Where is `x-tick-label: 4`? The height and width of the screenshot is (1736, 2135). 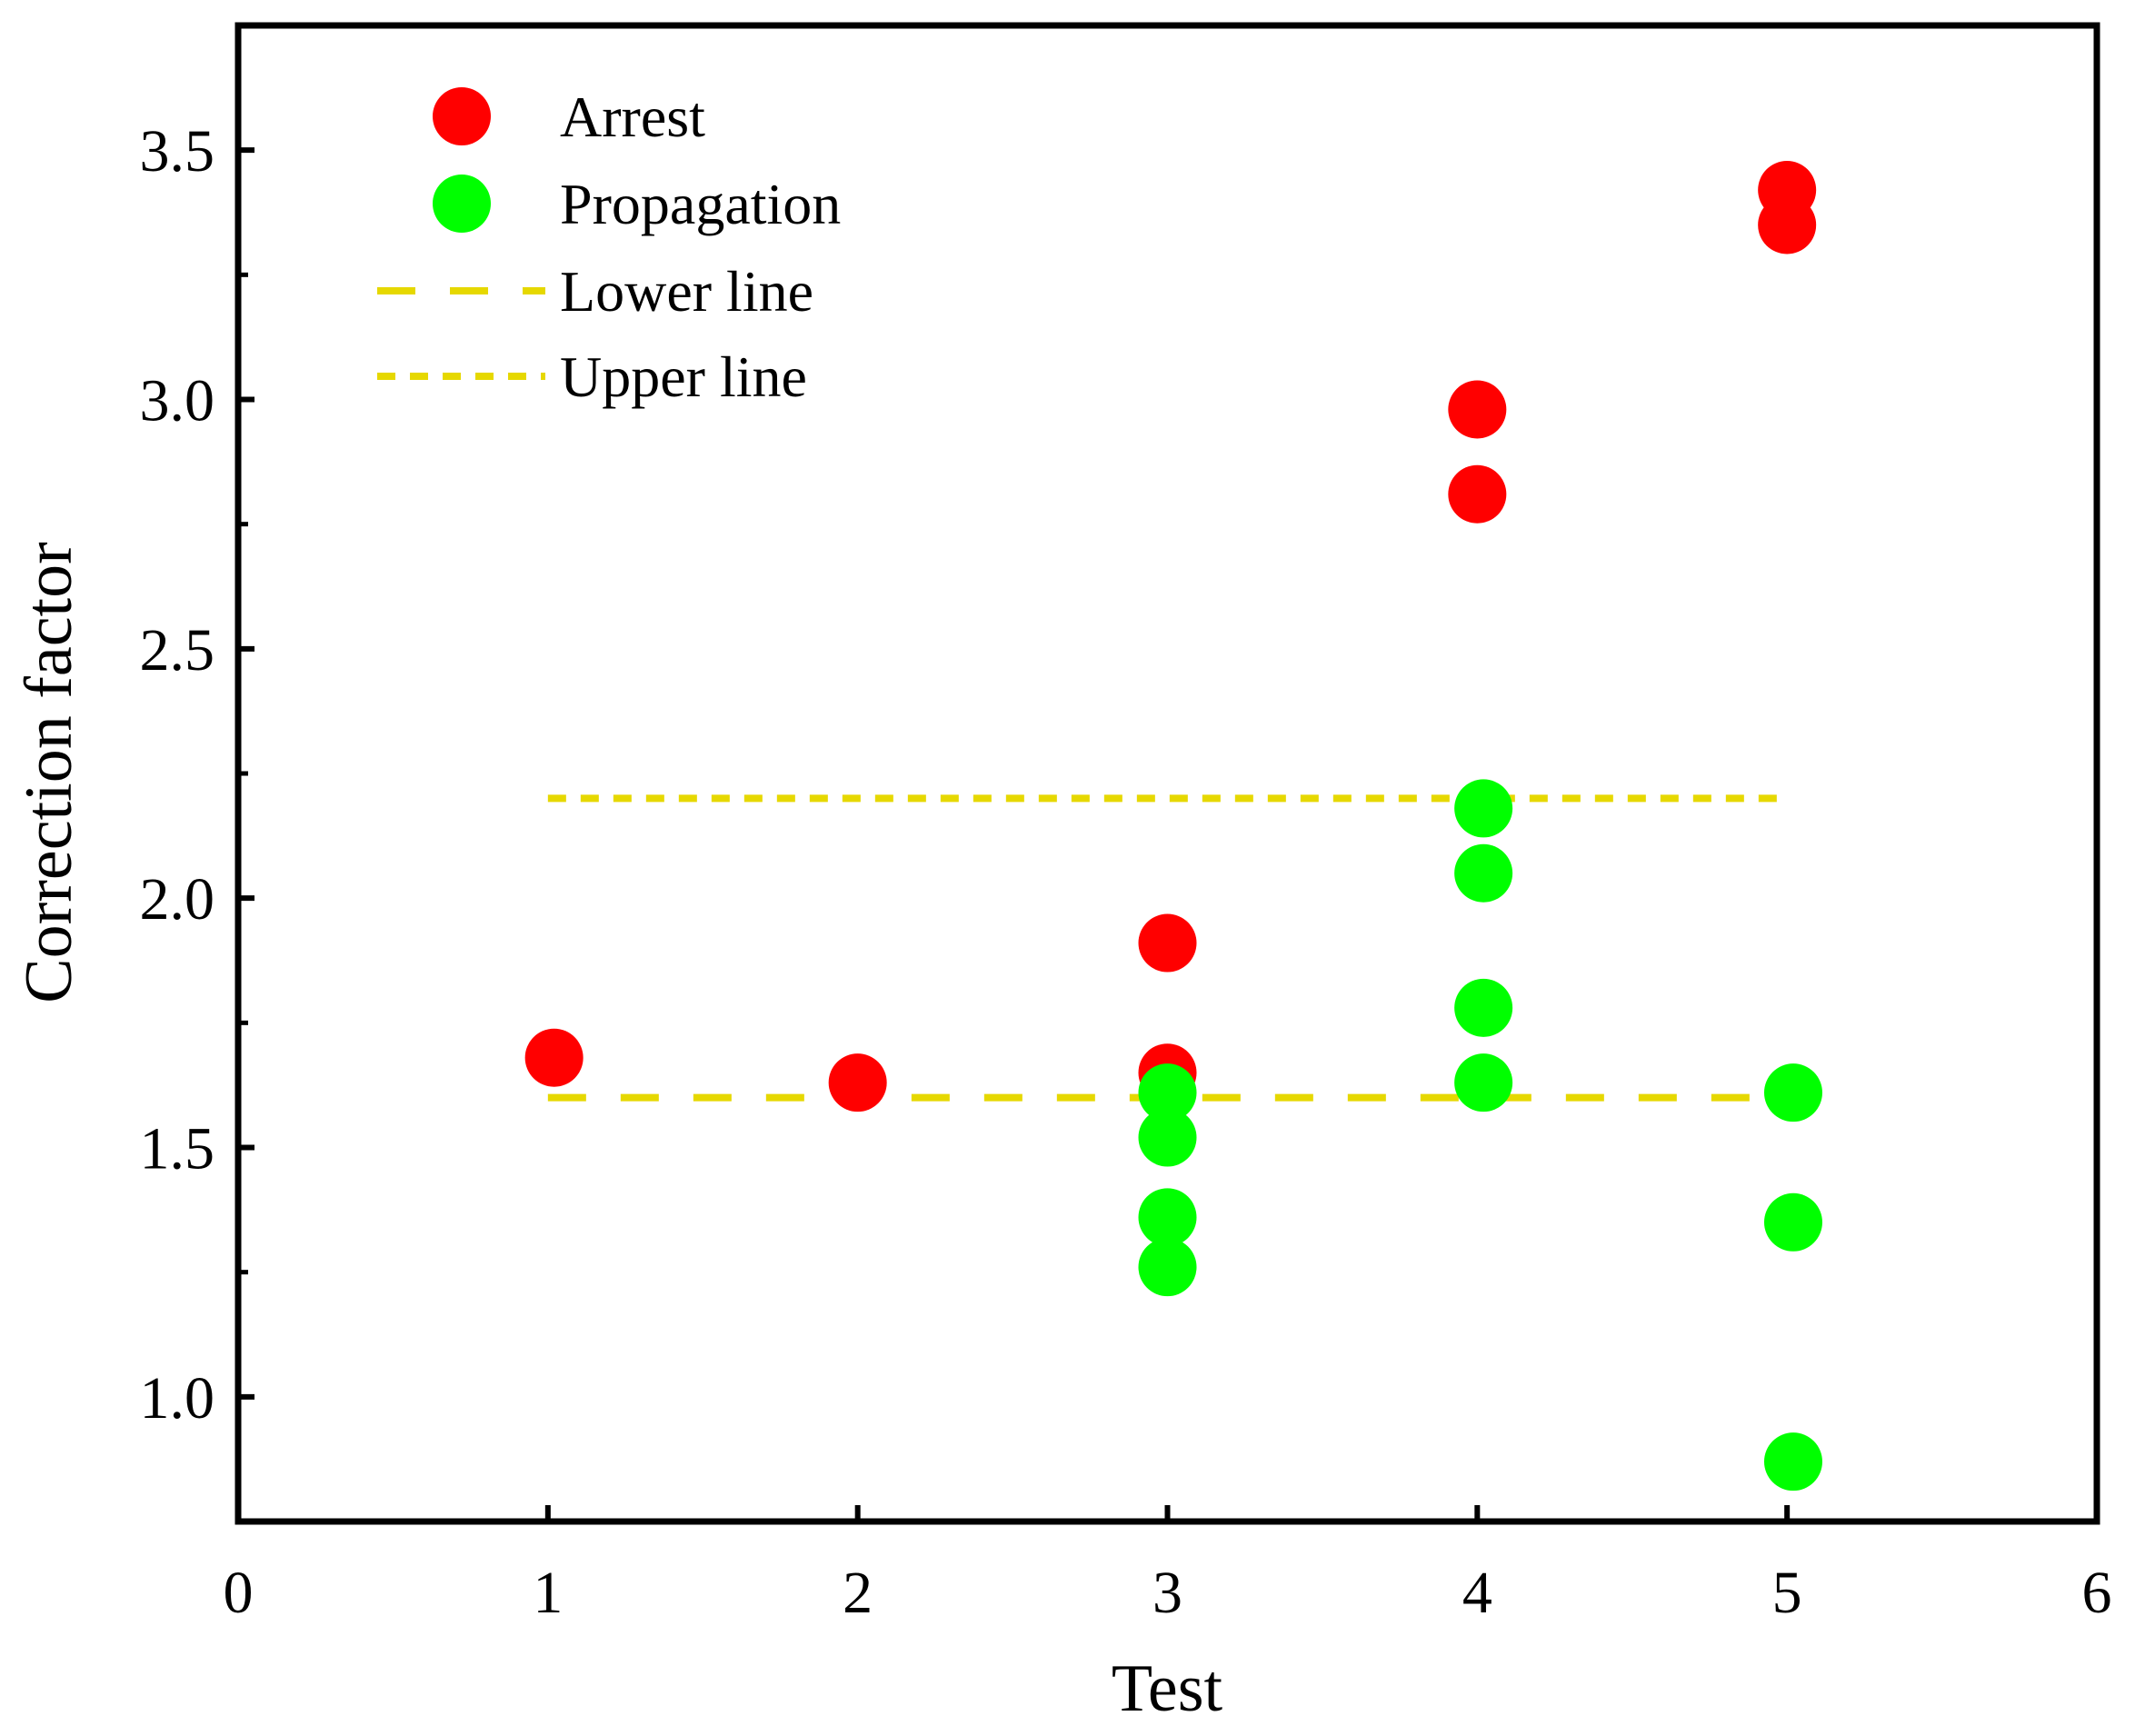 x-tick-label: 4 is located at coordinates (1477, 1593).